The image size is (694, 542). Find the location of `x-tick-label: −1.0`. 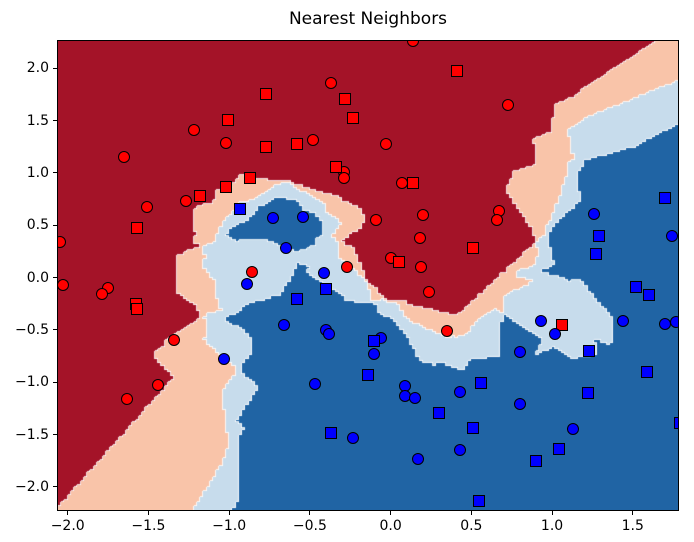

x-tick-label: −1.0 is located at coordinates (229, 526).